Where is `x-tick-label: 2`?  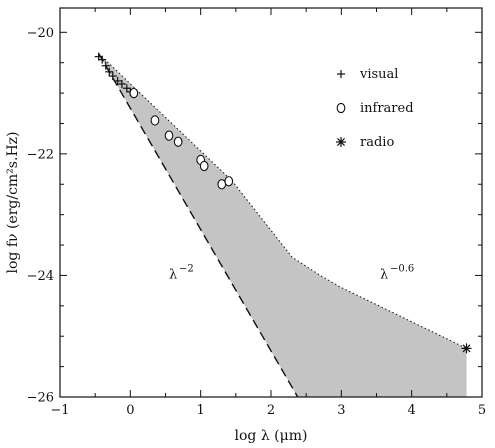
x-tick-label: 2 is located at coordinates (271, 410).